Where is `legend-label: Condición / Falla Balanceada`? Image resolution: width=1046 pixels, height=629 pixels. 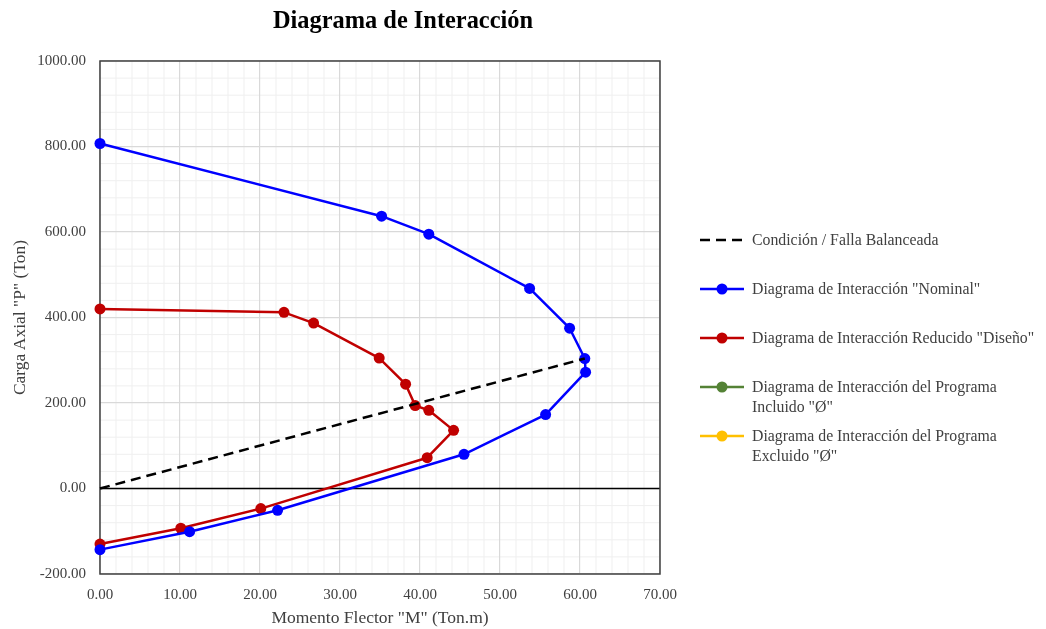 legend-label: Condición / Falla Balanceada is located at coordinates (846, 240).